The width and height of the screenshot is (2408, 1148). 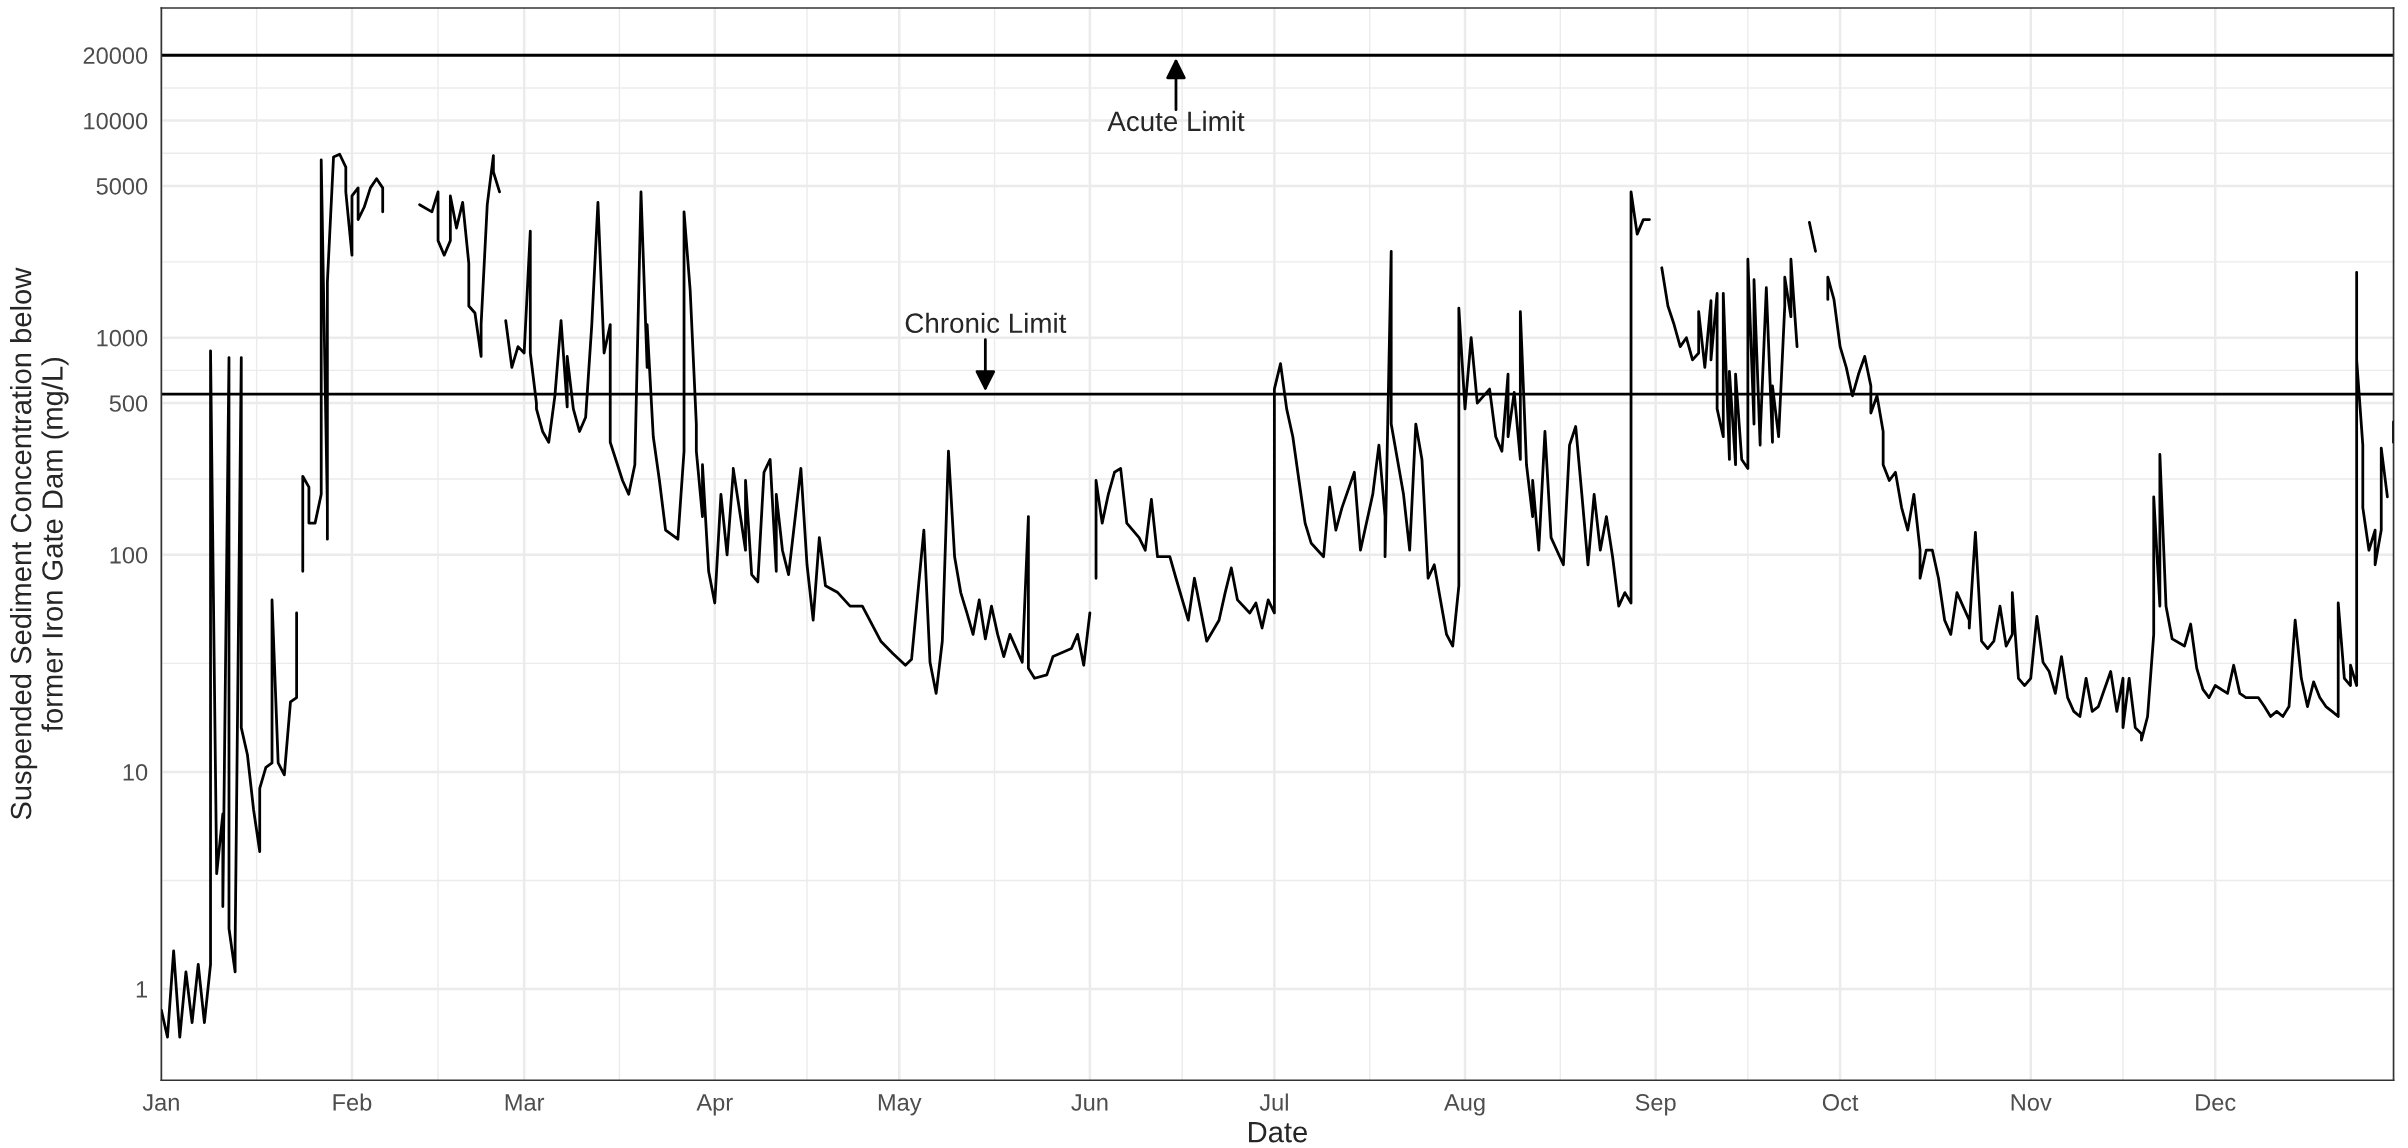 I want to click on x-tick-label: May, so click(x=900, y=1105).